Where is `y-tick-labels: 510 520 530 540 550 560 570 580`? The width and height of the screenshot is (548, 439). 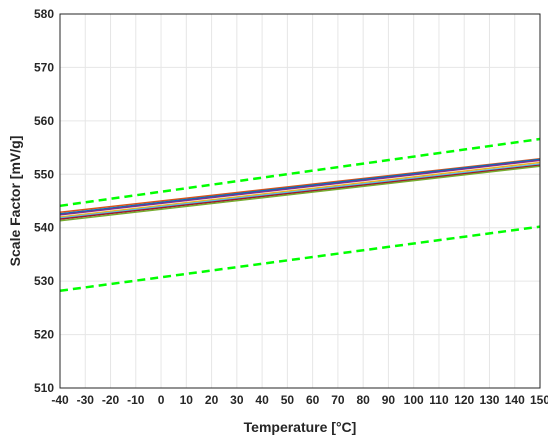 y-tick-labels: 510 520 530 540 550 560 570 580 is located at coordinates (44, 201).